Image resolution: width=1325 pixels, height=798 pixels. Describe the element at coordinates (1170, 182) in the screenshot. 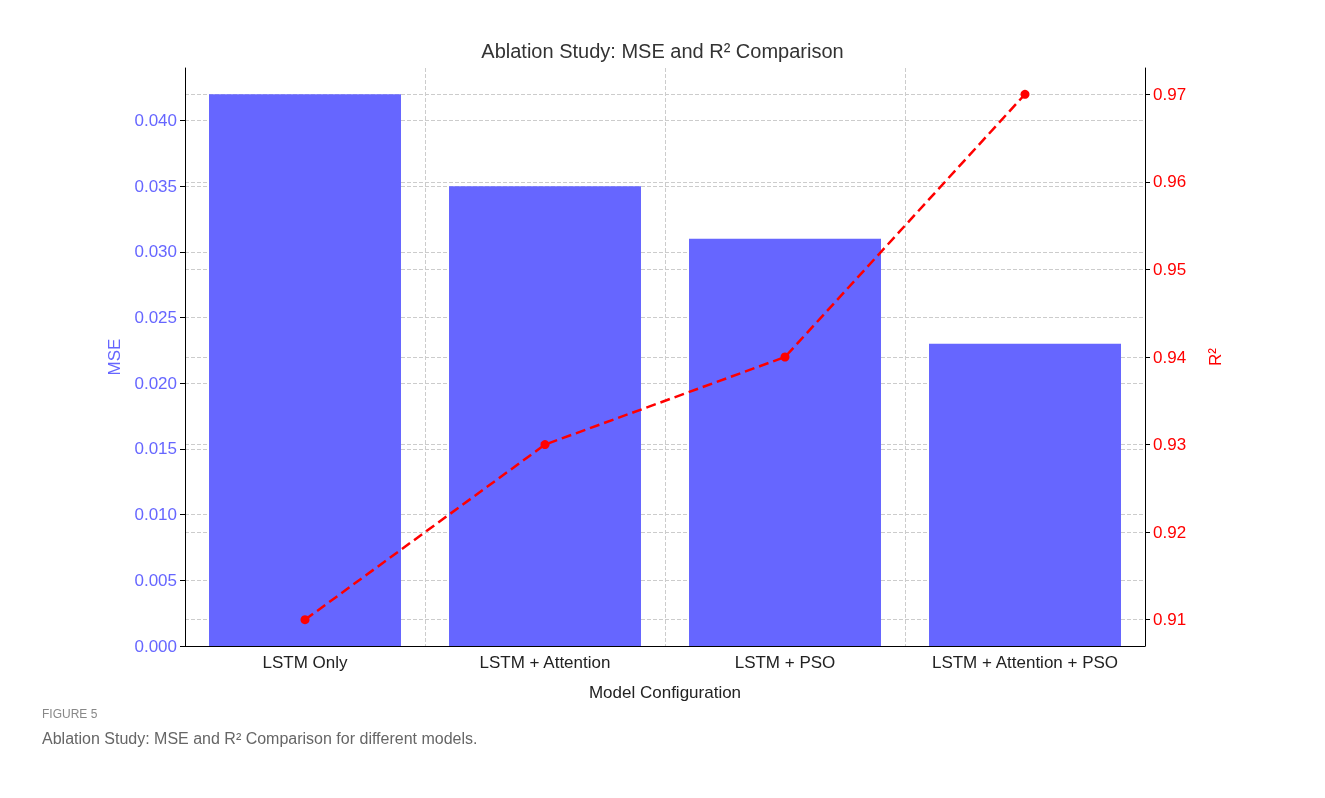

I see `y2-tick-label: 0.96` at that location.